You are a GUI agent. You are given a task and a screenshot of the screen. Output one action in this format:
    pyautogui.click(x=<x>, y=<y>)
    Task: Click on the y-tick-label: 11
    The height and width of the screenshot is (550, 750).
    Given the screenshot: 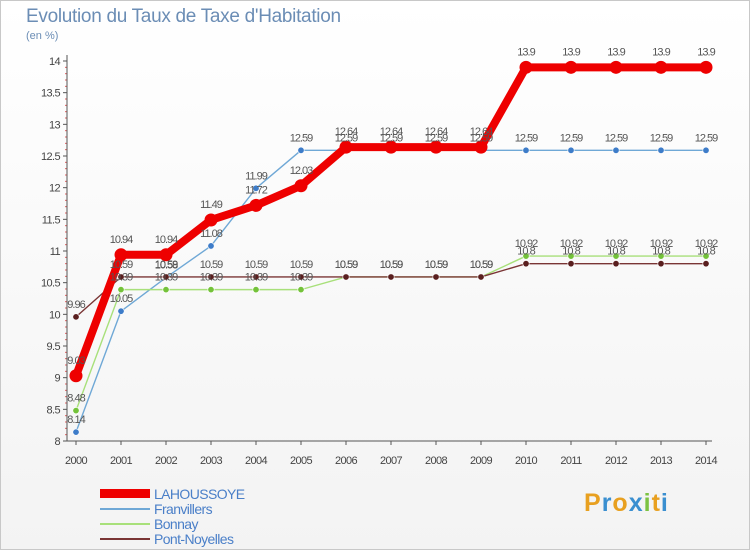 What is the action you would take?
    pyautogui.click(x=55, y=252)
    